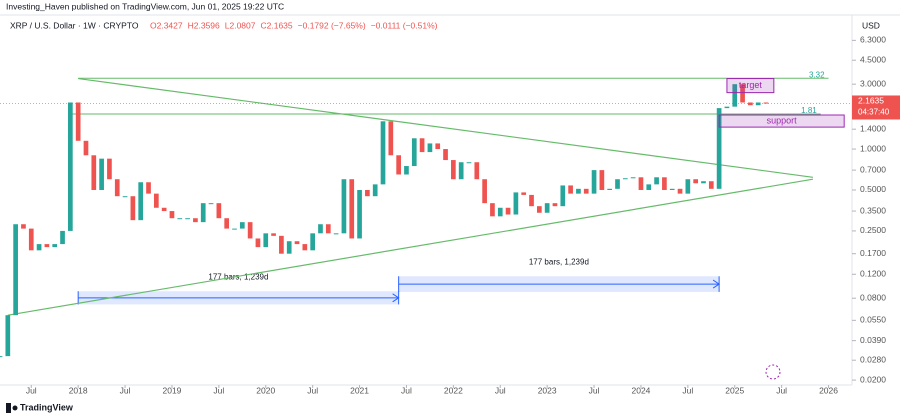  What do you see at coordinates (873, 83) in the screenshot?
I see `y-tick-label: 3.0000` at bounding box center [873, 83].